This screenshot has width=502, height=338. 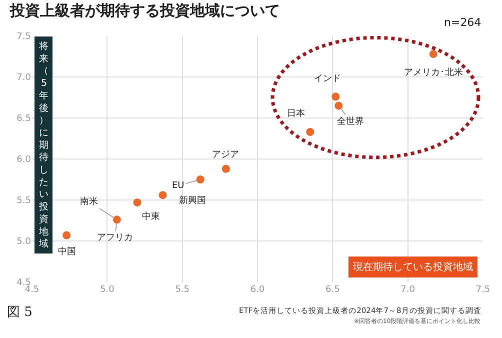 What do you see at coordinates (24, 242) in the screenshot?
I see `y-tick-label: 5.0` at bounding box center [24, 242].